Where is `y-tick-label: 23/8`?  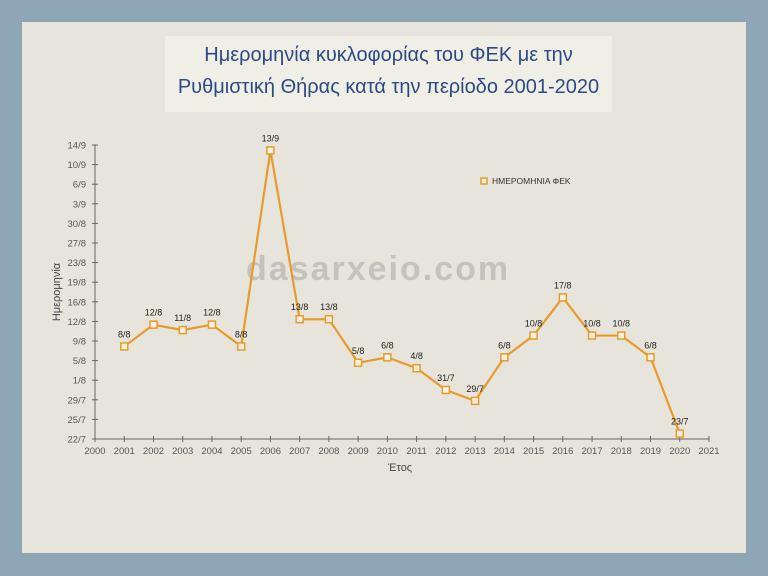
y-tick-label: 23/8 is located at coordinates (77, 263).